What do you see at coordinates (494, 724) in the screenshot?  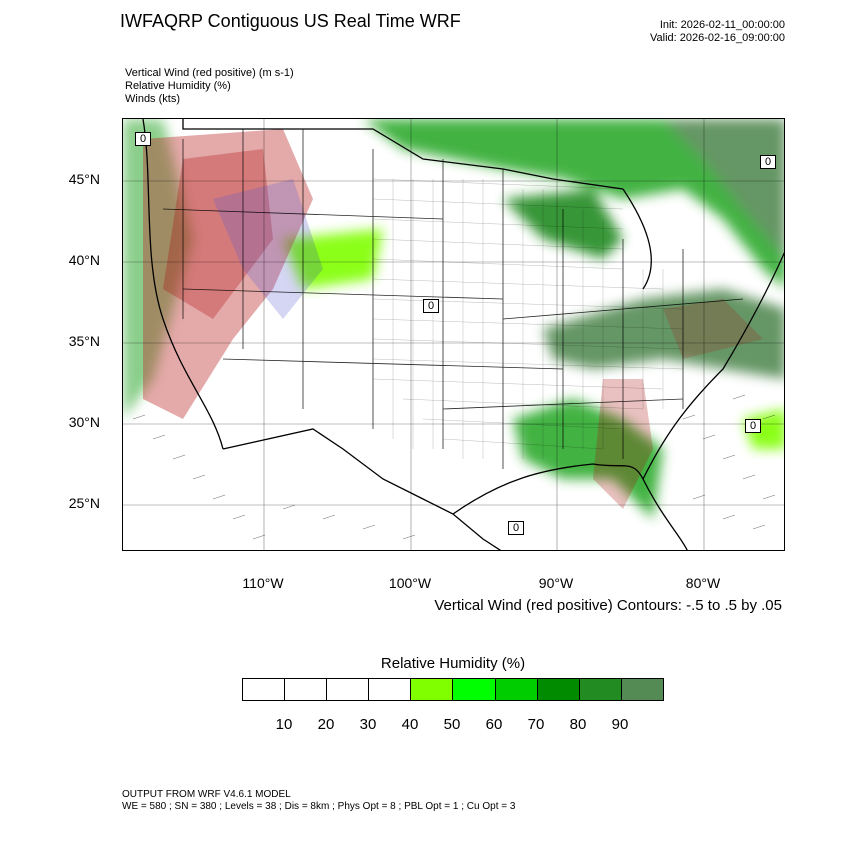 I see `colorbar-label: 60` at bounding box center [494, 724].